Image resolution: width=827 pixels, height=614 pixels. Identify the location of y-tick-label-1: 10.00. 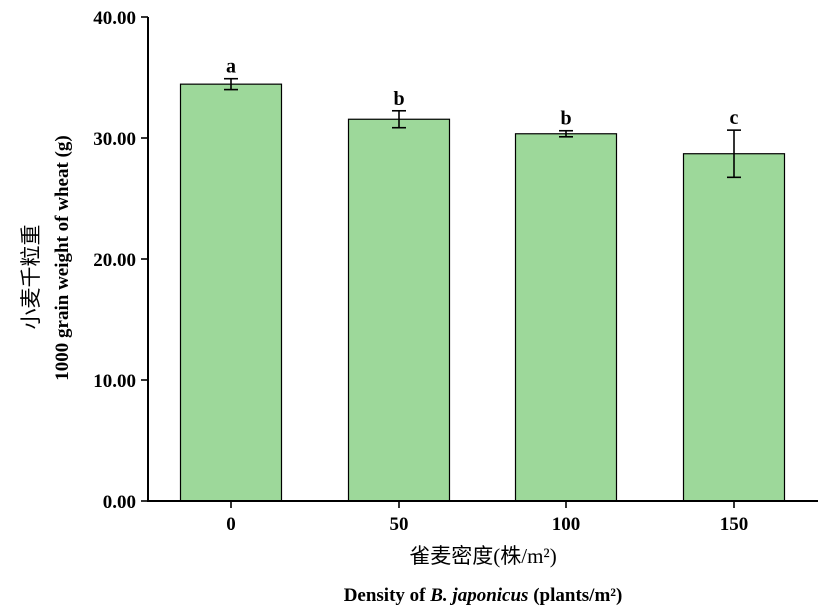
(114, 381).